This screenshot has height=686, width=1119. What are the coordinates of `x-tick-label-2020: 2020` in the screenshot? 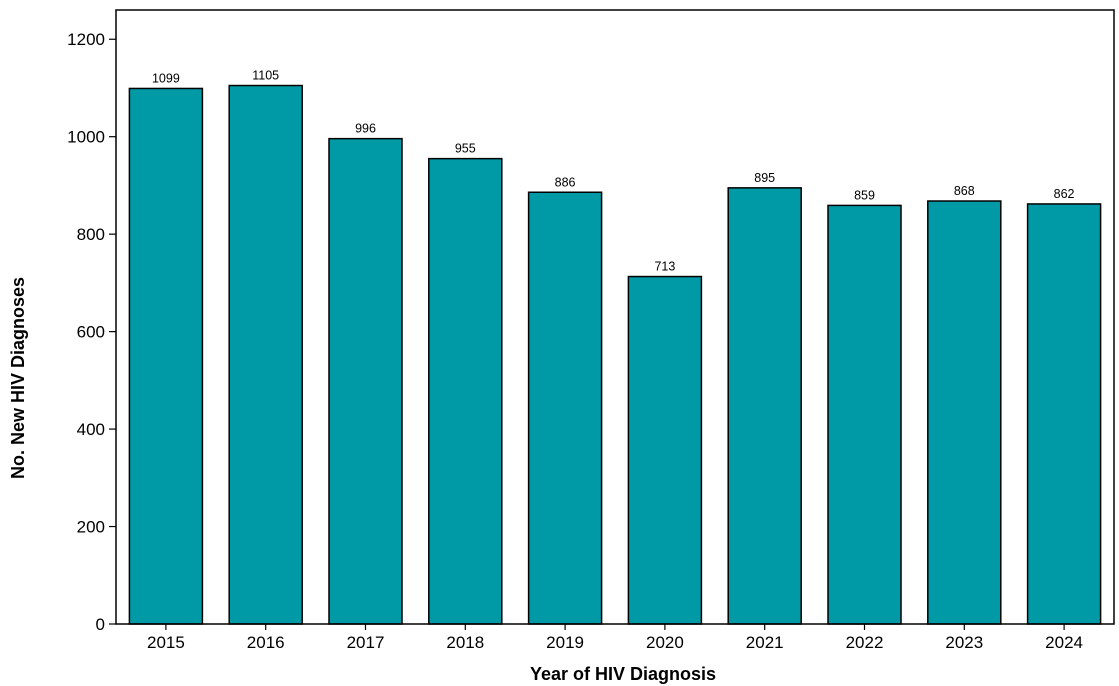 It's located at (665, 642).